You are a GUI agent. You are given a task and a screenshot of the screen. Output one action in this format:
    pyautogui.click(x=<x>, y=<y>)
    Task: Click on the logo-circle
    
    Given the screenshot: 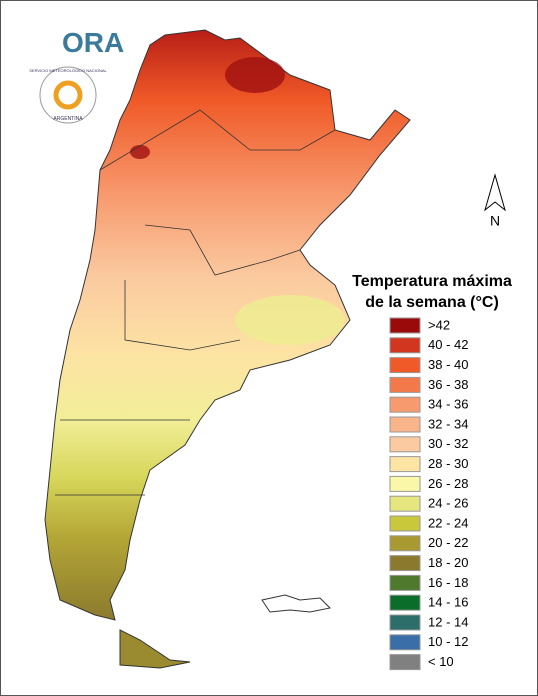 What is the action you would take?
    pyautogui.click(x=68, y=95)
    